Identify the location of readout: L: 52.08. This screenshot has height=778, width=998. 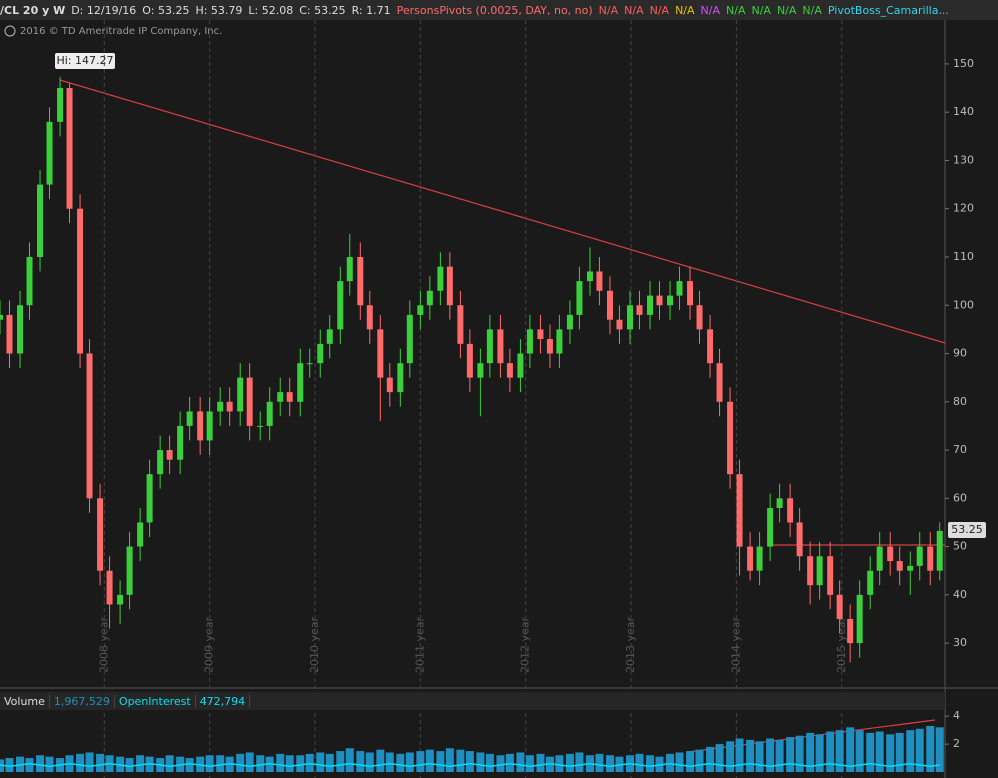
(271, 10).